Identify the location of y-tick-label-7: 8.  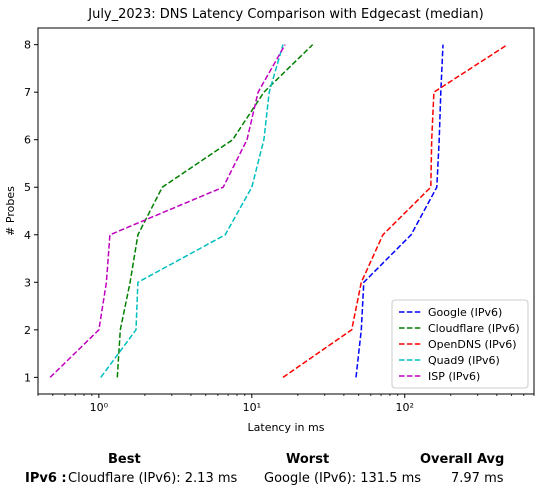
(27, 45).